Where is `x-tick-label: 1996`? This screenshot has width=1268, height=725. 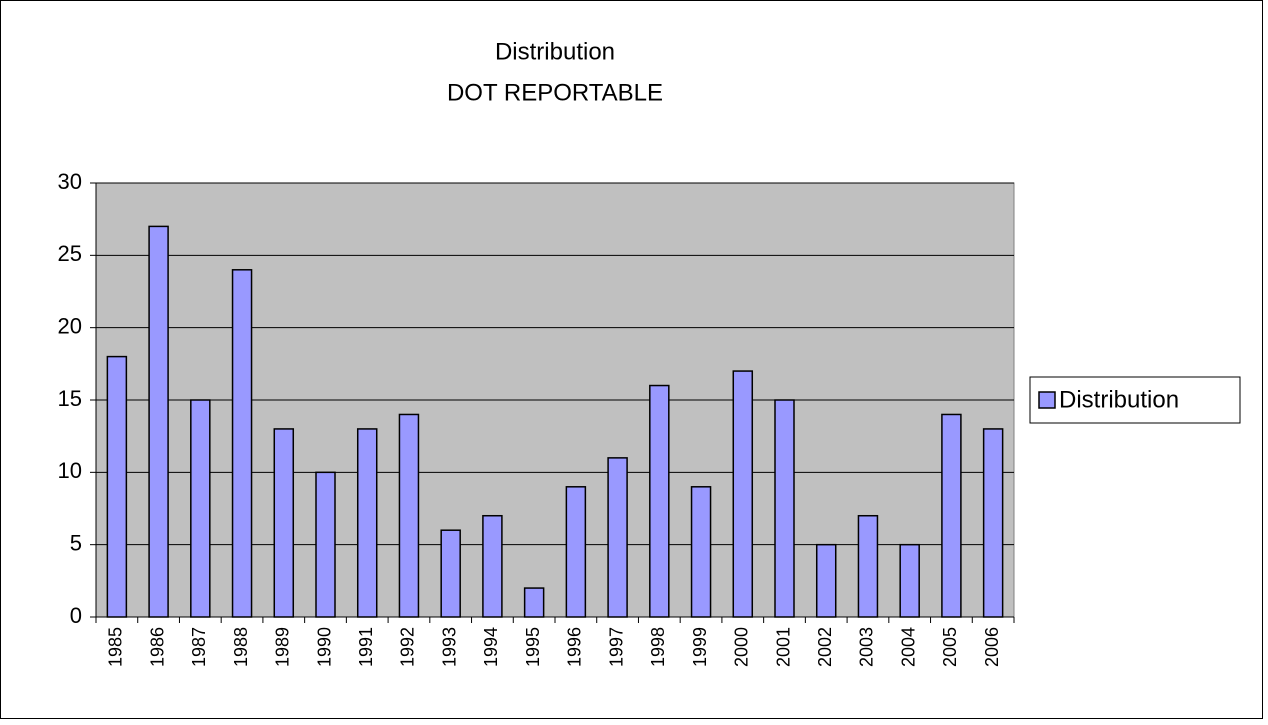
x-tick-label: 1996 is located at coordinates (575, 647).